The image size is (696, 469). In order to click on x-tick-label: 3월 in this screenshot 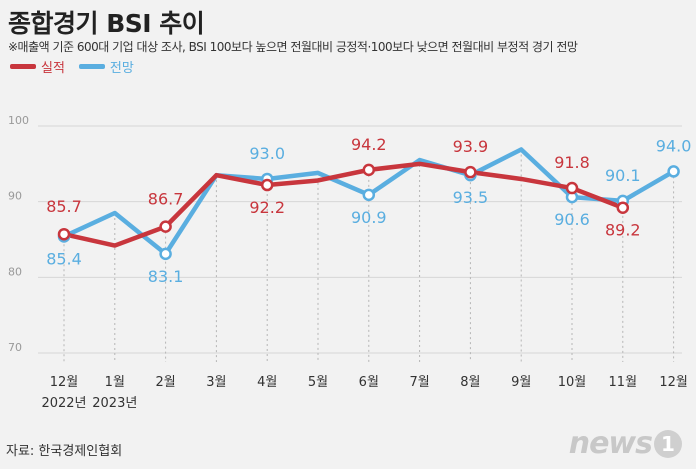, I will do `click(216, 382)`.